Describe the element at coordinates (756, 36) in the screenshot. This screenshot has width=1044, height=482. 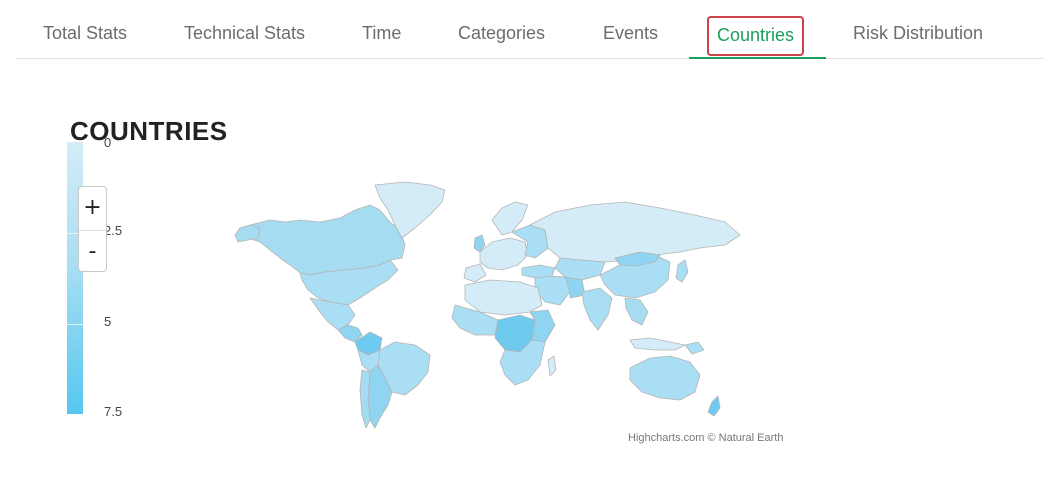
I see `tab-countries: Countries` at that location.